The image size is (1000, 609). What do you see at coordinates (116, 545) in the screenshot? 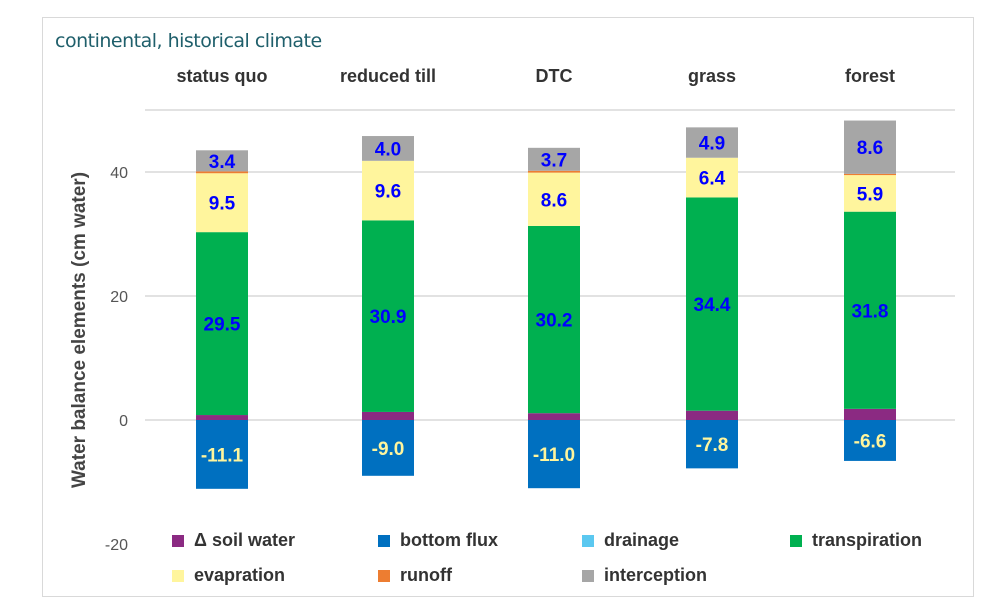
I see `y-tick-label: -20` at bounding box center [116, 545].